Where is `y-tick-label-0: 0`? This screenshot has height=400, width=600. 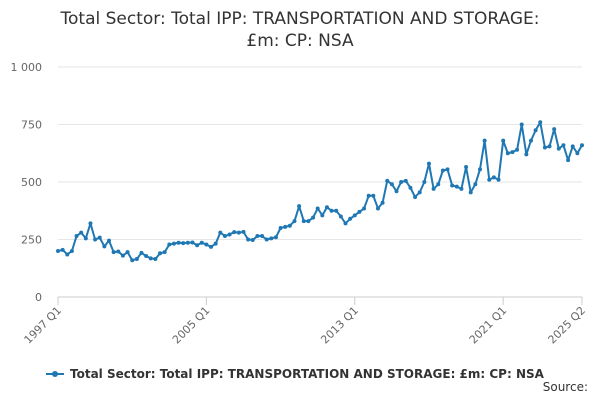 y-tick-label-0: 0 is located at coordinates (38, 297).